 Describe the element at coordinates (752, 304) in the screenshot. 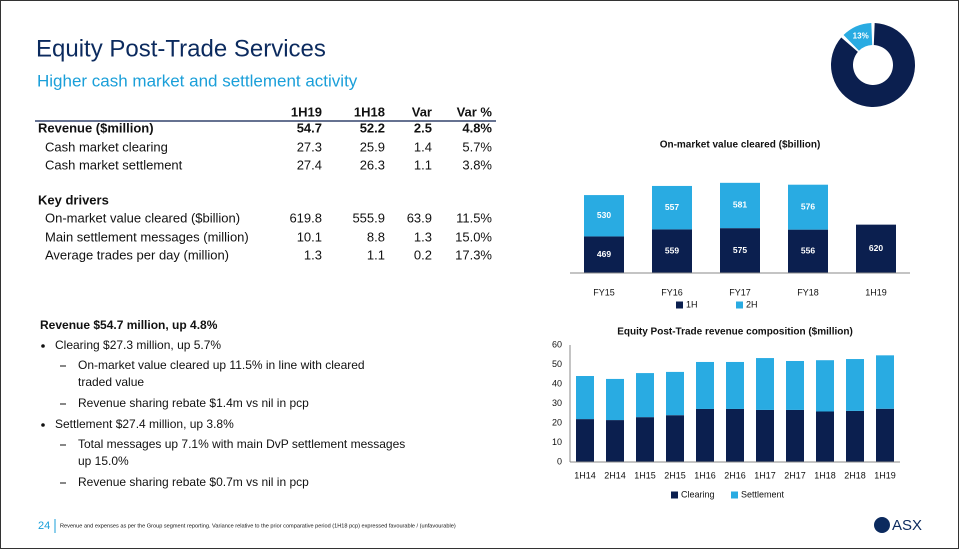

I see `legend-label: 2H` at that location.